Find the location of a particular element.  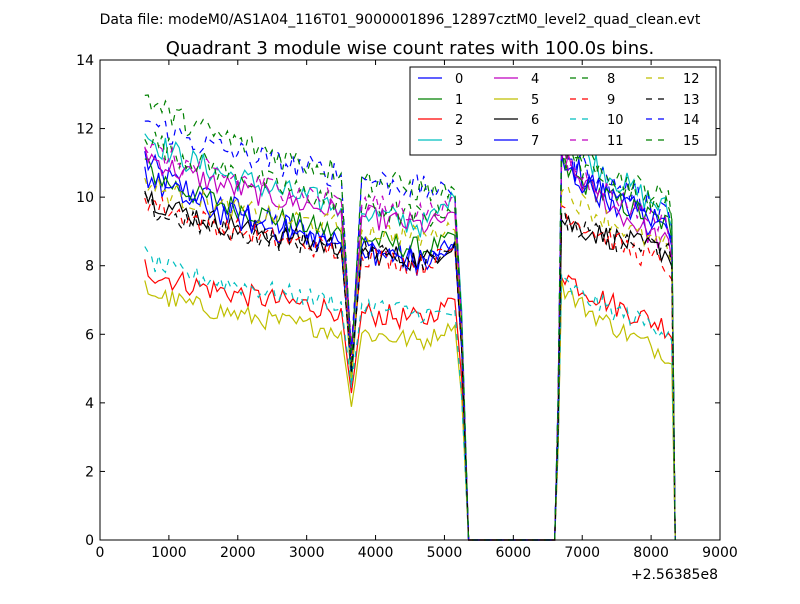

legend-label: 3 is located at coordinates (459, 141).